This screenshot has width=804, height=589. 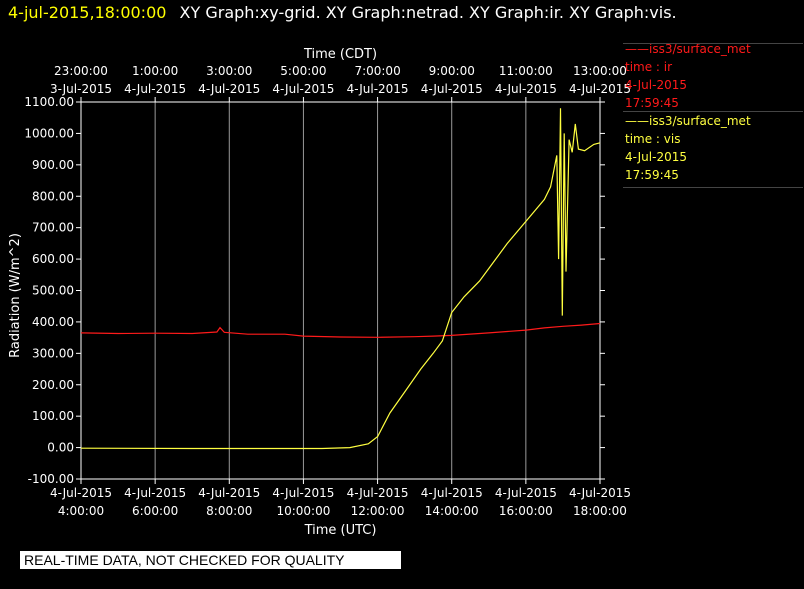 I want to click on x-tick-label-time: 18:00:00, so click(x=600, y=511).